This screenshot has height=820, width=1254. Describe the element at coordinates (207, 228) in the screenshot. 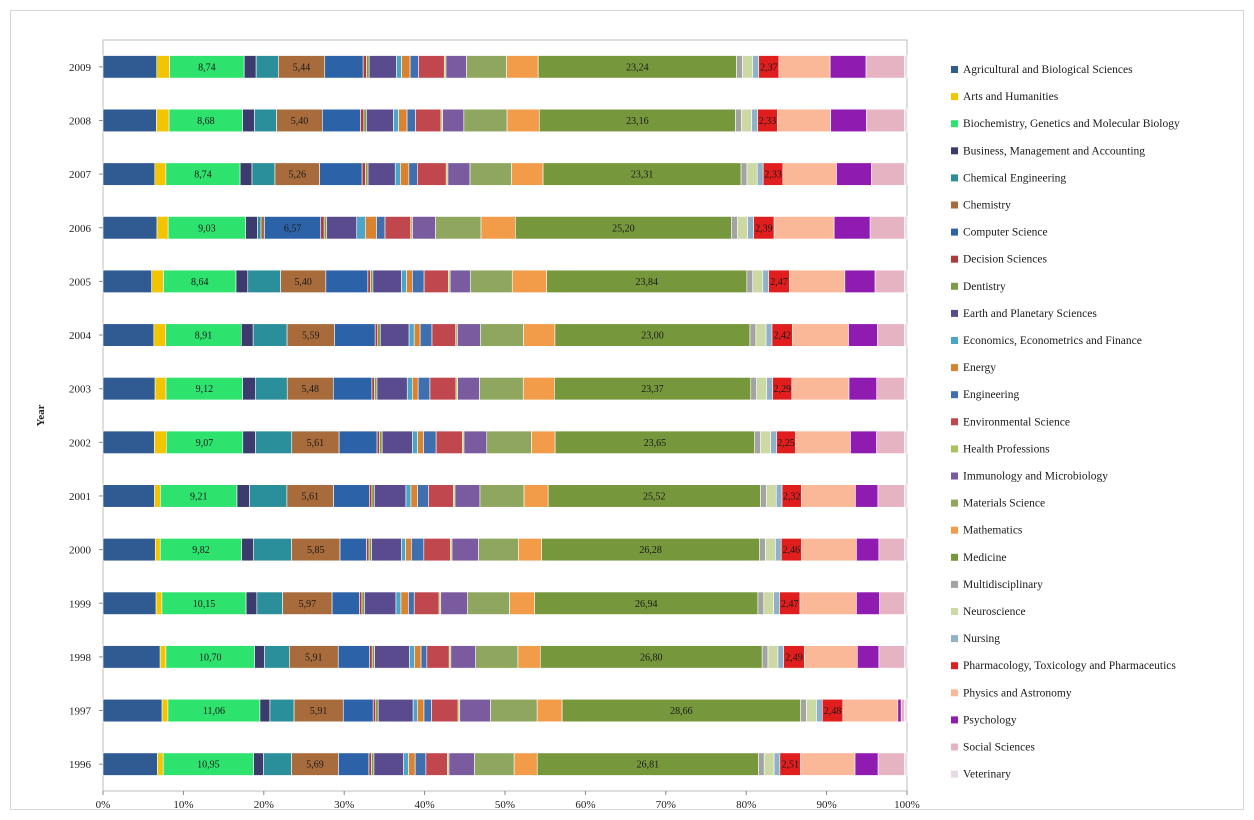

I see `data-label: 9,03` at that location.